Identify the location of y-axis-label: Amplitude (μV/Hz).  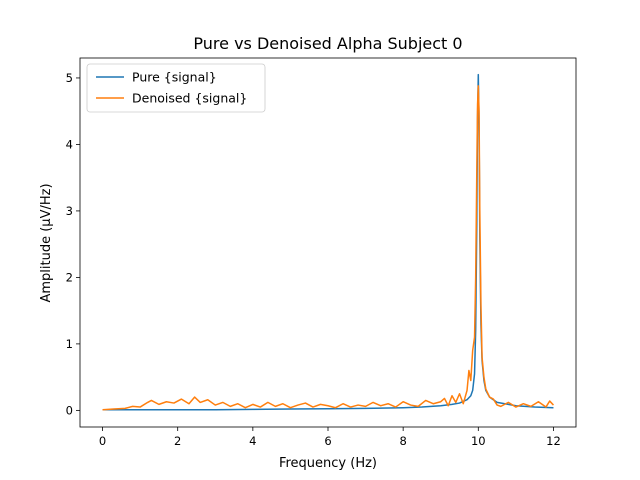
(46, 242).